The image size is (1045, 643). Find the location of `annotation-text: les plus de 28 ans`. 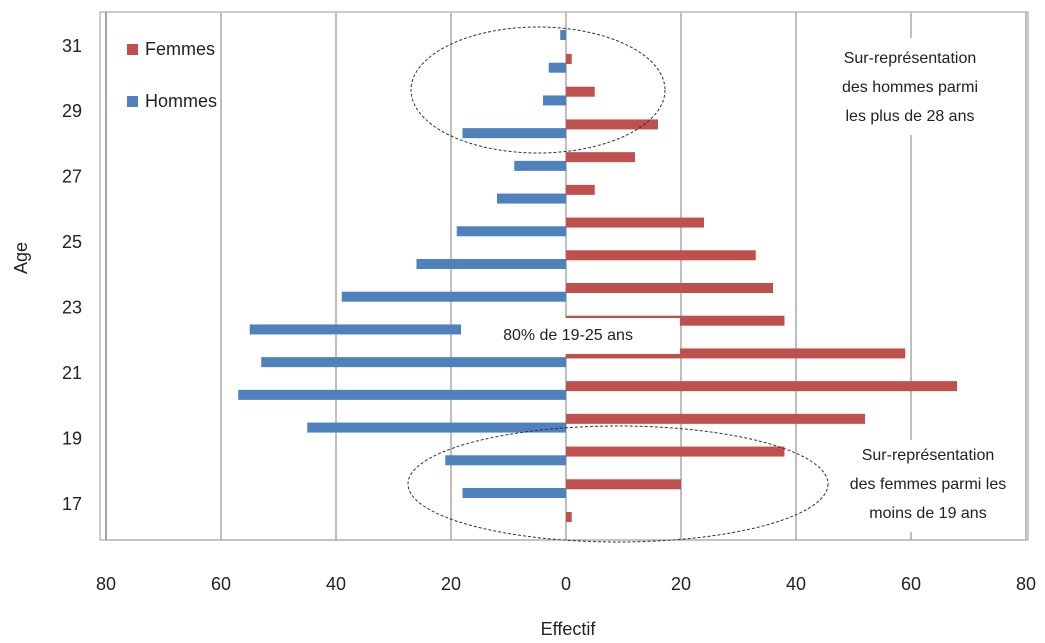

annotation-text: les plus de 28 ans is located at coordinates (910, 116).